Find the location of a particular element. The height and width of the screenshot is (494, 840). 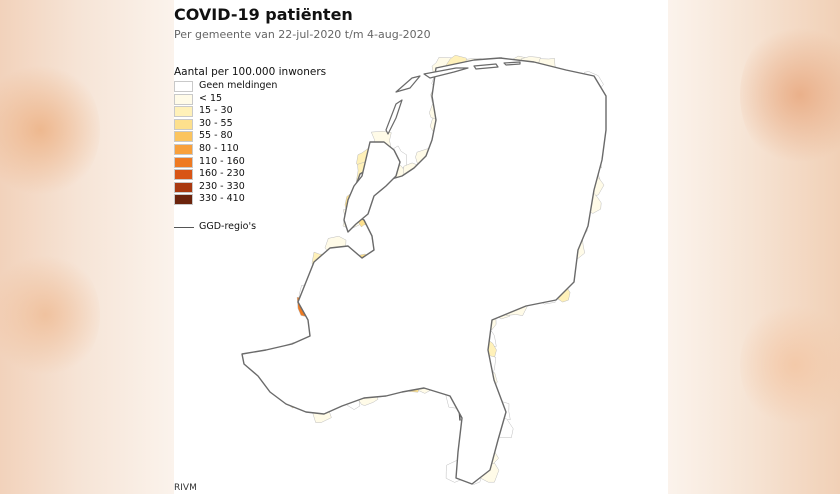

source-label: RIVM is located at coordinates (185, 488).